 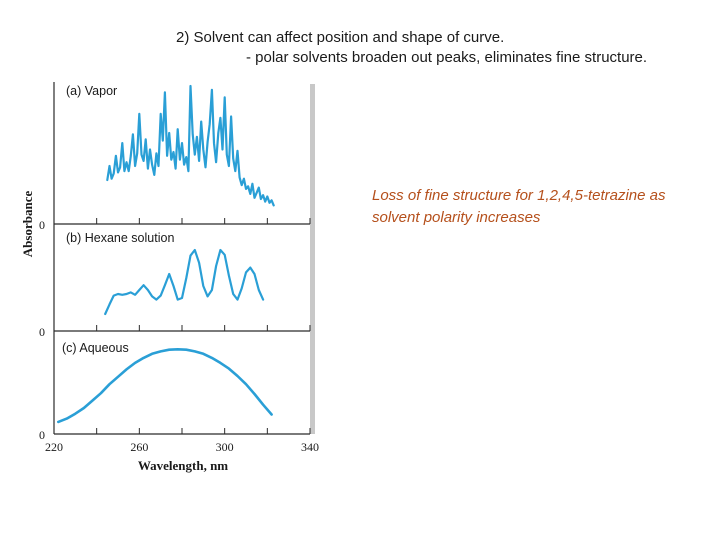 I want to click on y-zero-label-a: 0, so click(x=42, y=225).